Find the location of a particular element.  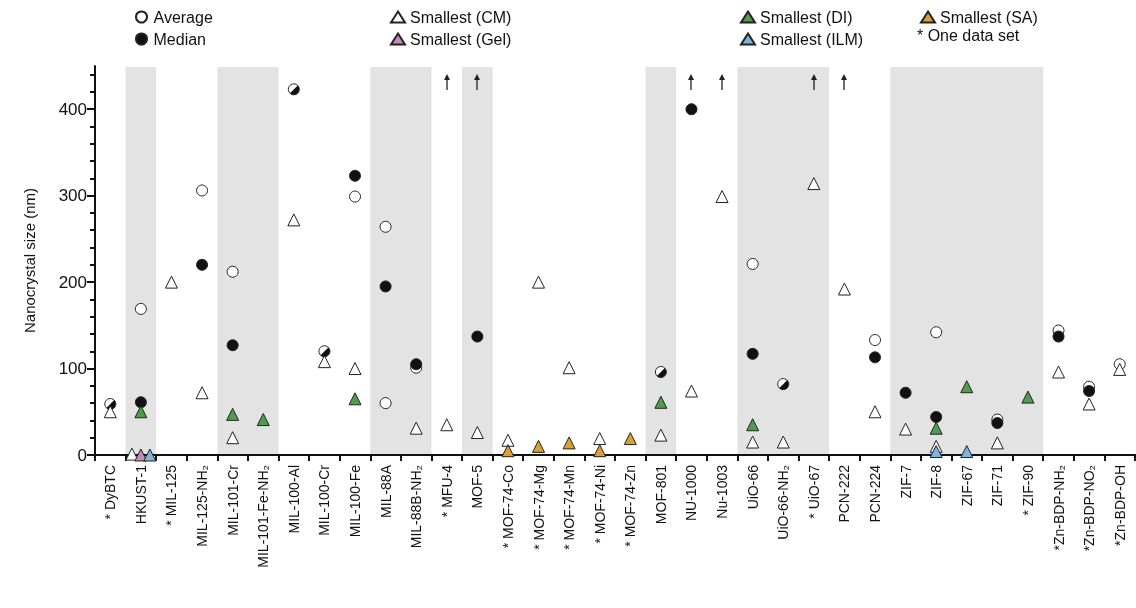

y-tick-label: 0 is located at coordinates (82, 455).